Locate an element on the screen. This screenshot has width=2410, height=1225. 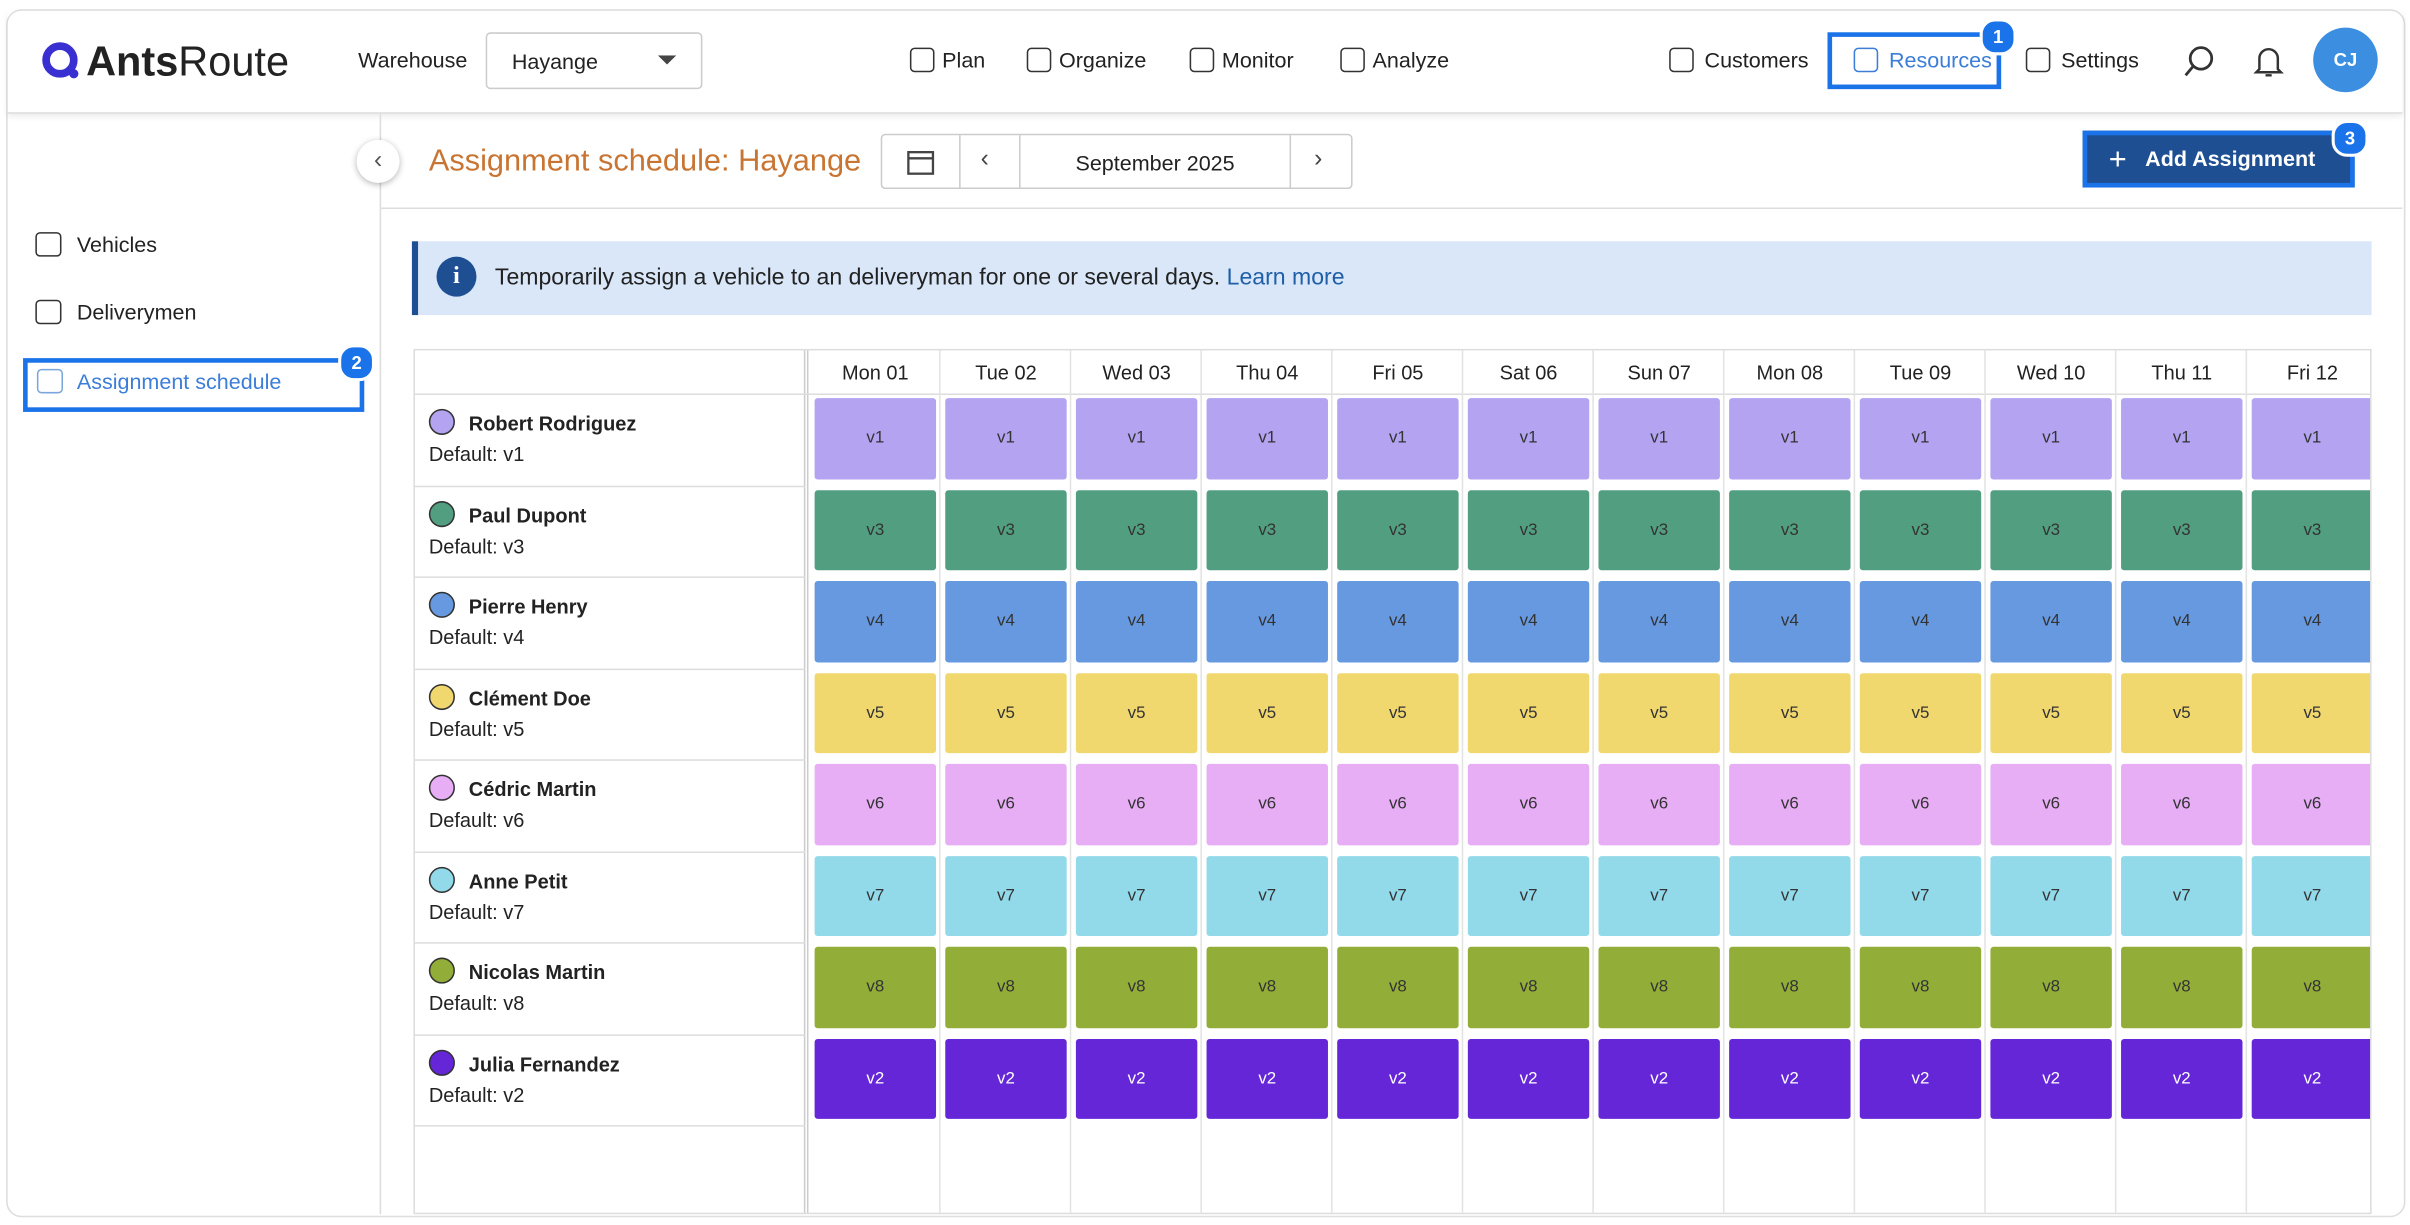
nav-item: Settings is located at coordinates (2100, 60).